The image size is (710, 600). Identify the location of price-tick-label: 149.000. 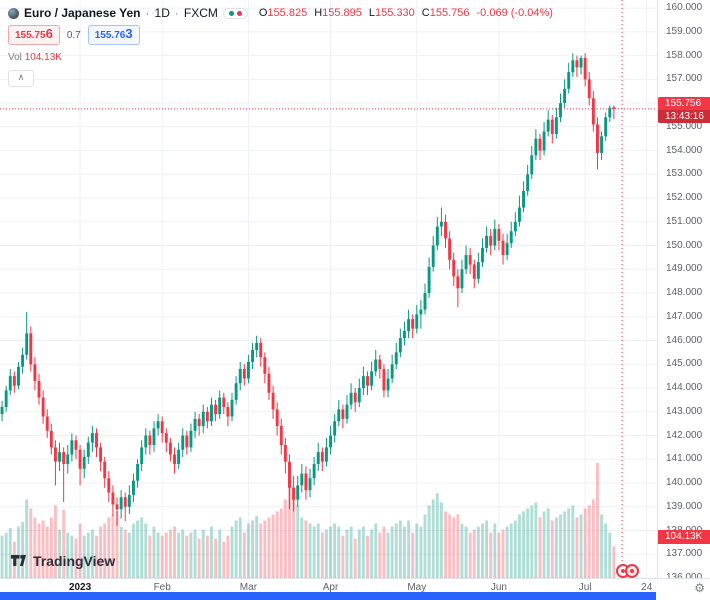
(684, 269).